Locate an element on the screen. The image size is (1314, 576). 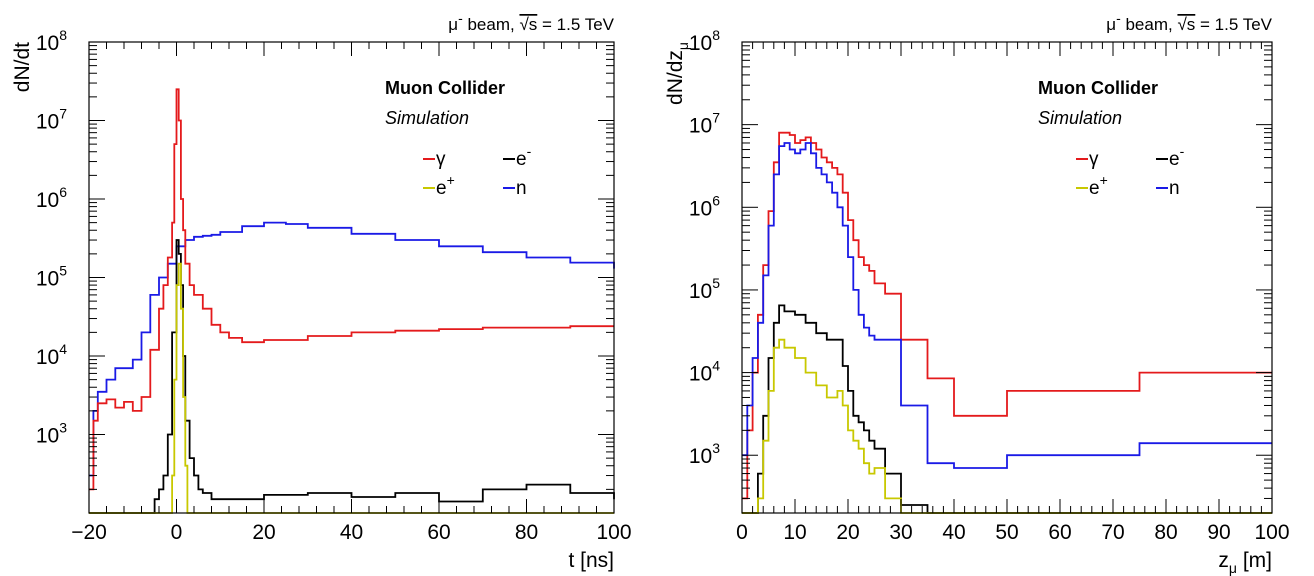
y-tick-label: 10⁸ is located at coordinates (704, 41).